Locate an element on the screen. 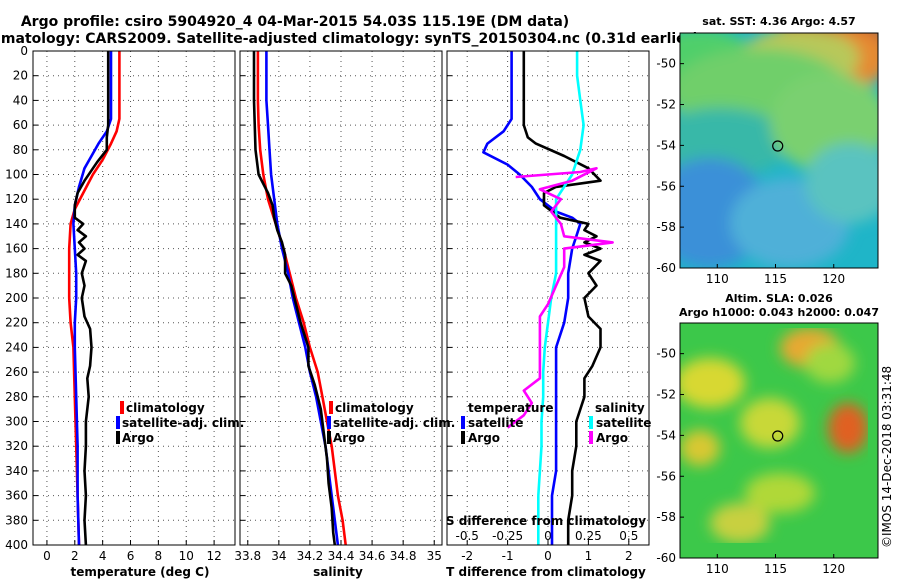 This screenshot has height=580, width=900. temperature-legend: climatology satellite-adj. clim. Argo is located at coordinates (180, 423).